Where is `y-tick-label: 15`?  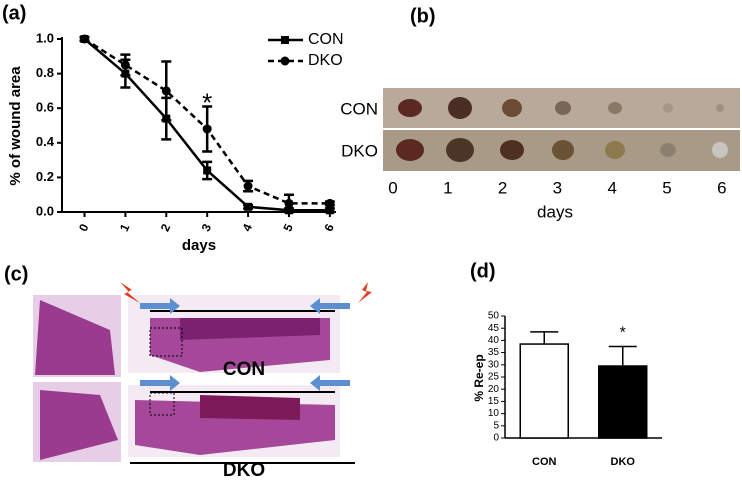
y-tick-label: 15 is located at coordinates (494, 401).